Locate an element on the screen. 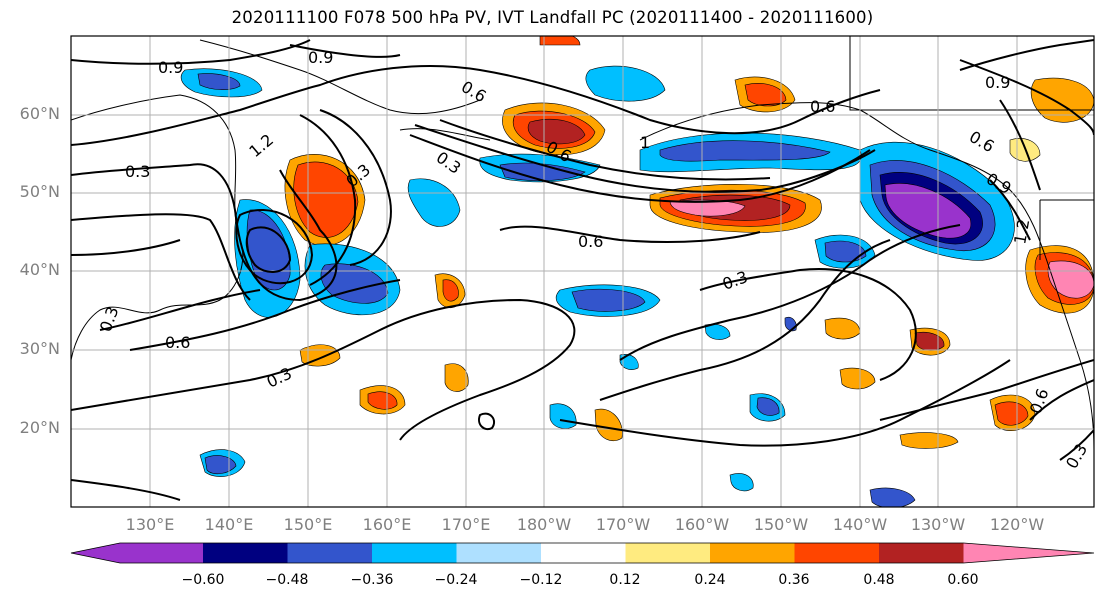 This screenshot has height=601, width=1105. lon-label: 140°W is located at coordinates (860, 524).